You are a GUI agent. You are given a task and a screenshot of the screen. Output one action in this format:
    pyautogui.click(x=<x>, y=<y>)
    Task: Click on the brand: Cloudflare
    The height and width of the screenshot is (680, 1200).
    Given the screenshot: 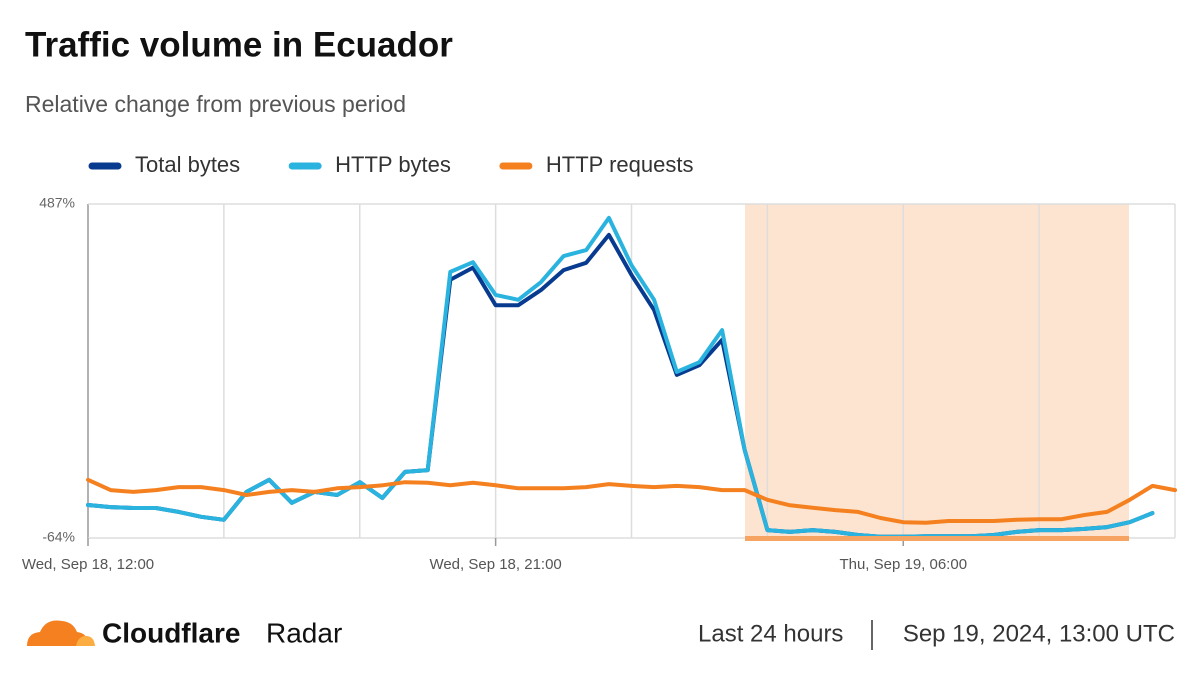 What is the action you would take?
    pyautogui.click(x=171, y=632)
    